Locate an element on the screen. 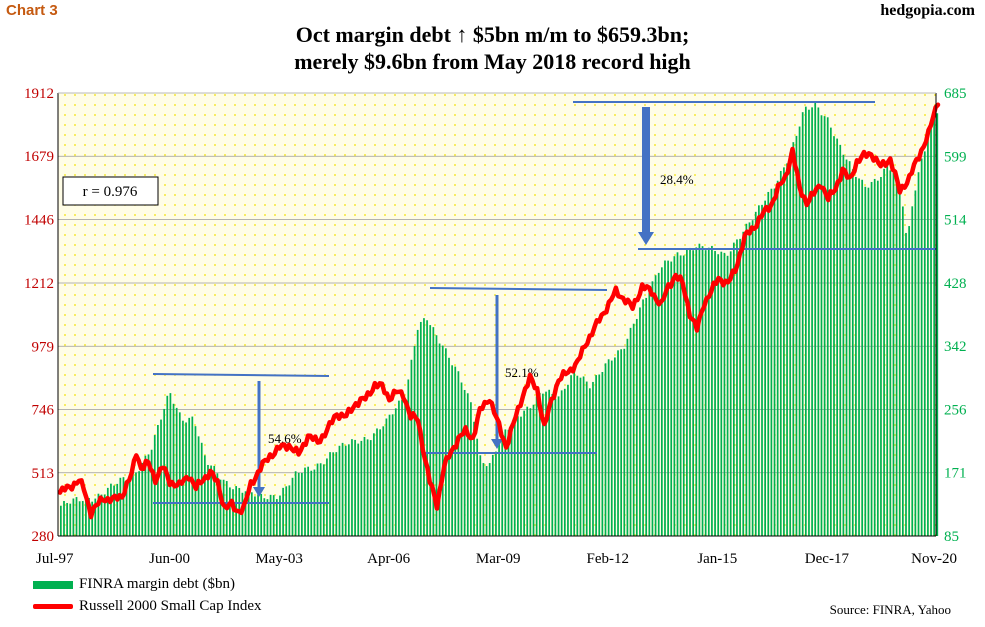 The image size is (985, 627). left-tick-label: 746 is located at coordinates (43, 411).